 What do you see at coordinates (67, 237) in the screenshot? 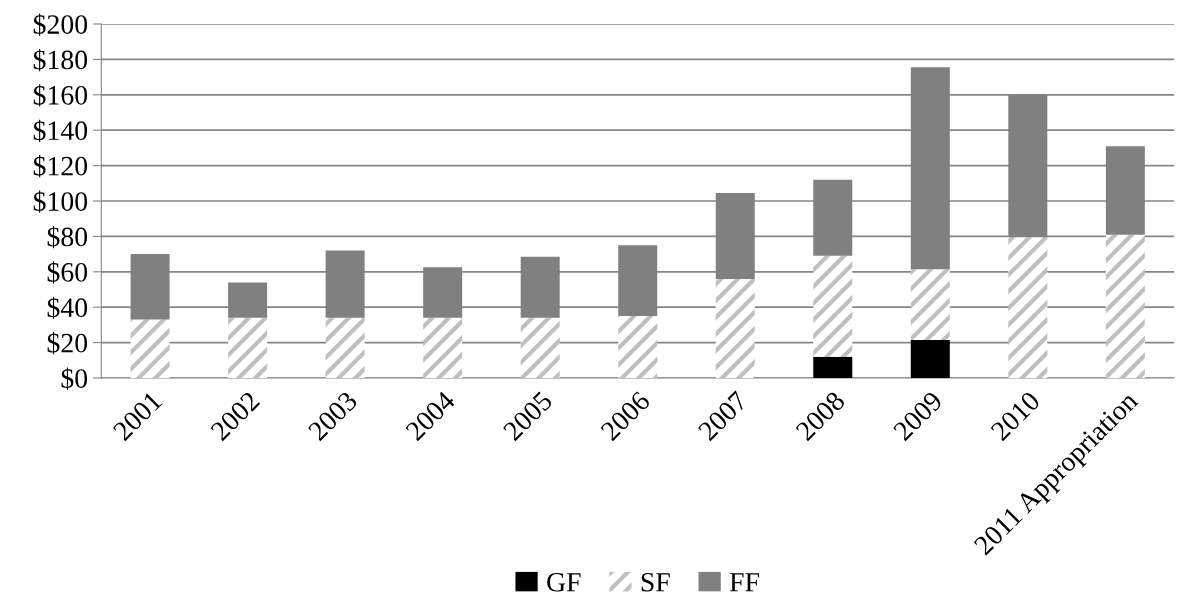
I see `y-tick-label: $80` at bounding box center [67, 237].